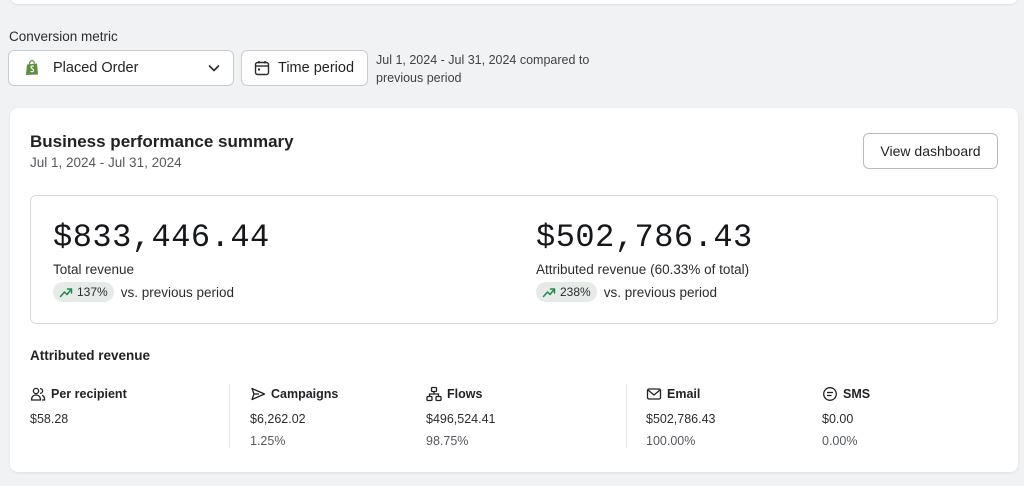 The image size is (1024, 486). Describe the element at coordinates (63, 36) in the screenshot. I see `conversion-metric-label: Conversion metric` at that location.